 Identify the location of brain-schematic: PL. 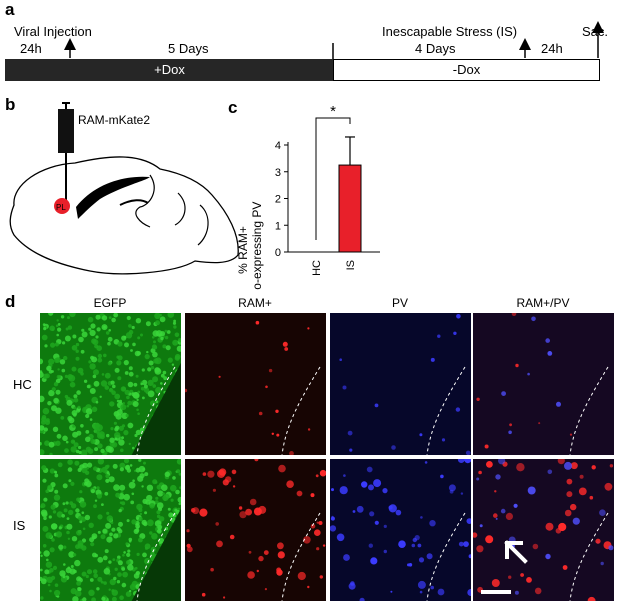
(124, 188).